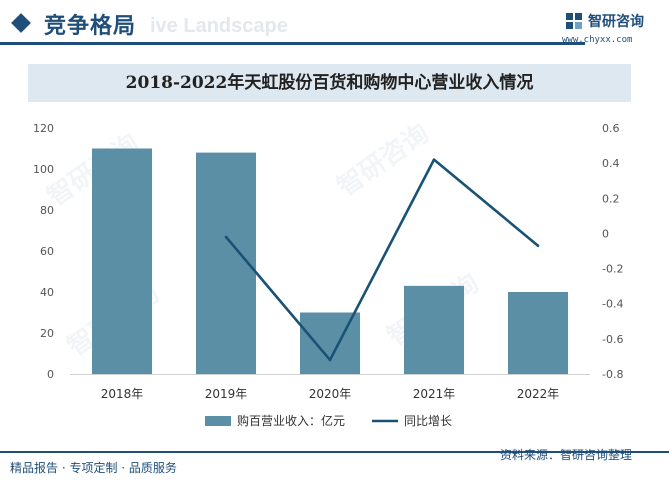  Describe the element at coordinates (47, 210) in the screenshot. I see `y-left-tick-label: 80` at that location.